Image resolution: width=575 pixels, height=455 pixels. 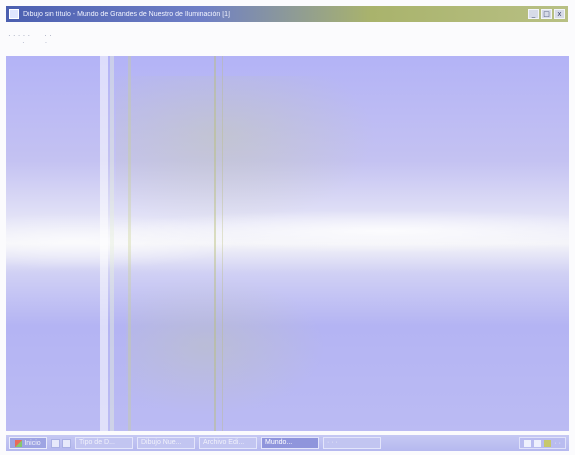 What do you see at coordinates (19, 35) in the screenshot?
I see `menu-item-first: · · · · ·` at bounding box center [19, 35].